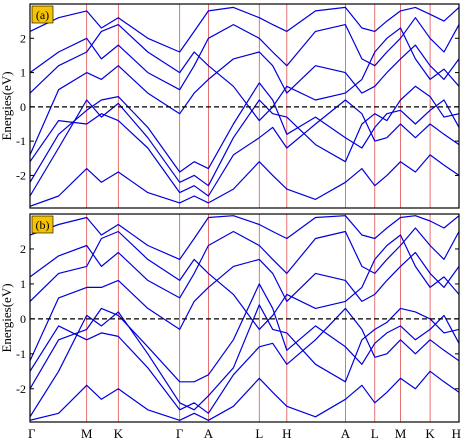  I want to click on svg-text: (b), so click(43, 225).